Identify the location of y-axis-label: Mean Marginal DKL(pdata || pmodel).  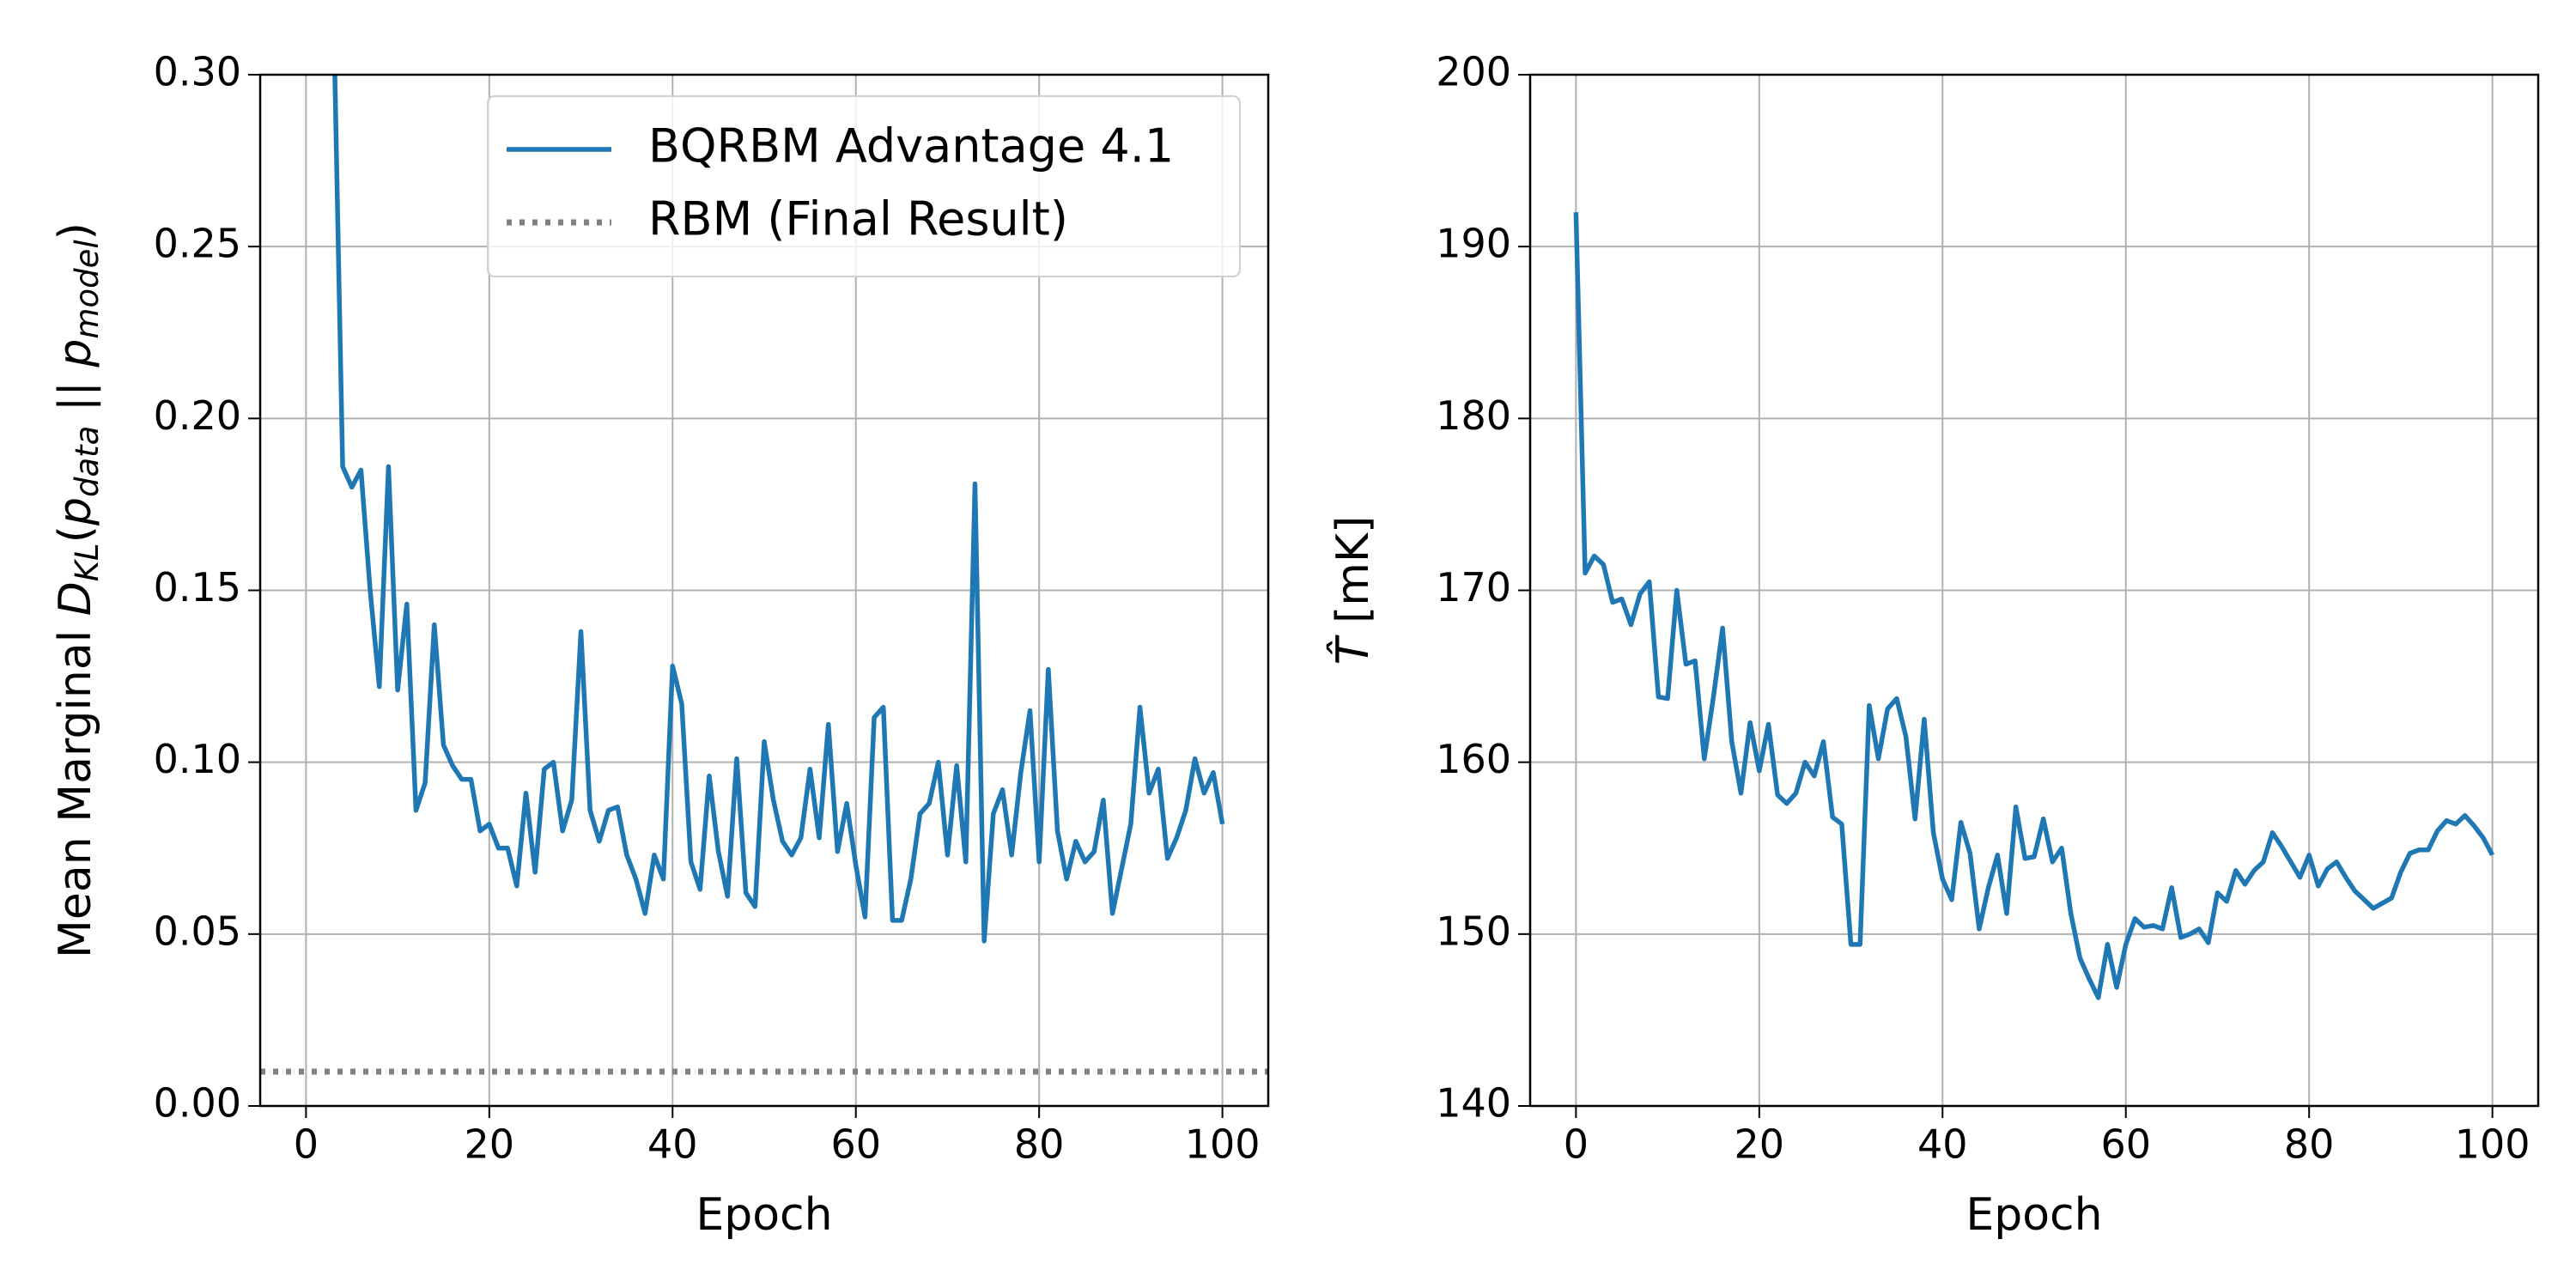
(78, 590).